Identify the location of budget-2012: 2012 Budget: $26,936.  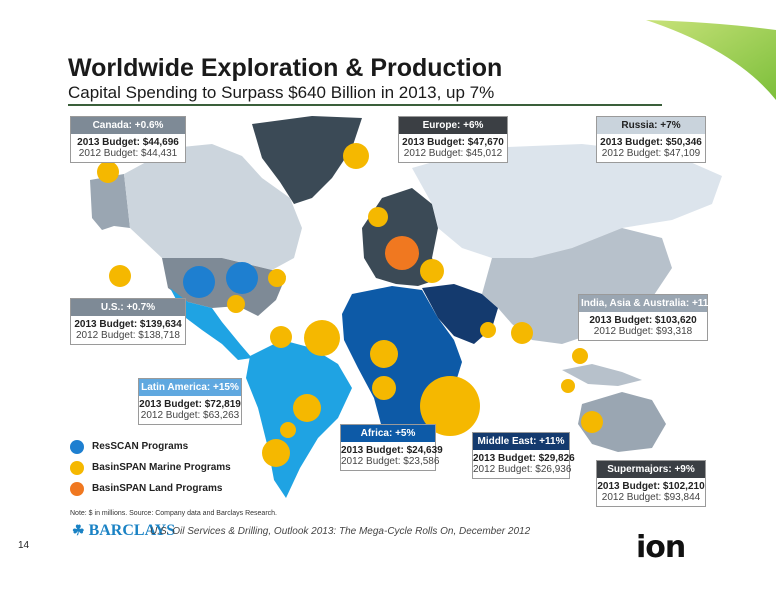
(522, 469).